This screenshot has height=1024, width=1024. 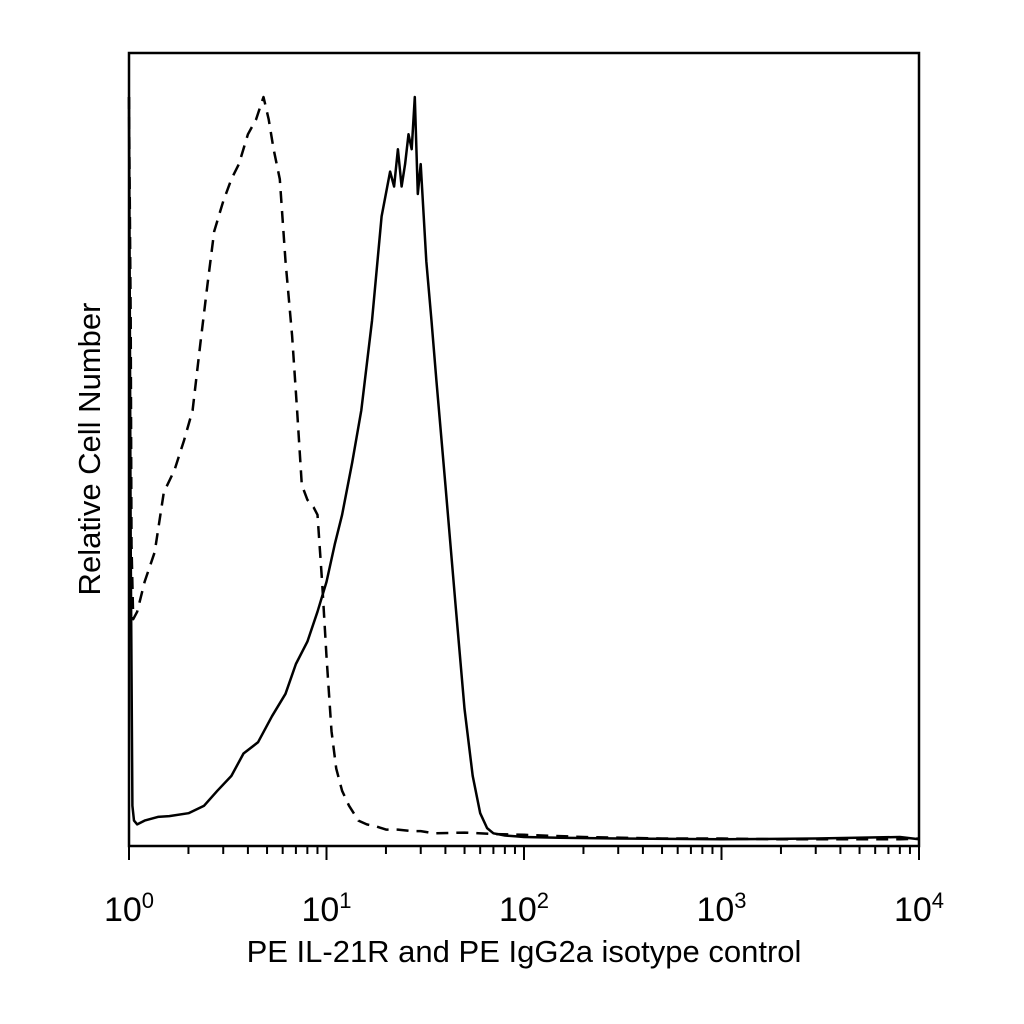 What do you see at coordinates (129, 908) in the screenshot?
I see `x-tick-label-0: 10⁰` at bounding box center [129, 908].